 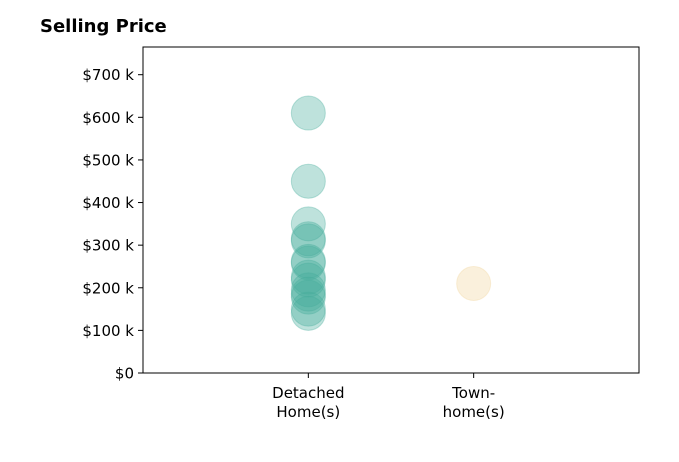 What do you see at coordinates (108, 203) in the screenshot?
I see `y-tick-label: $400 k` at bounding box center [108, 203].